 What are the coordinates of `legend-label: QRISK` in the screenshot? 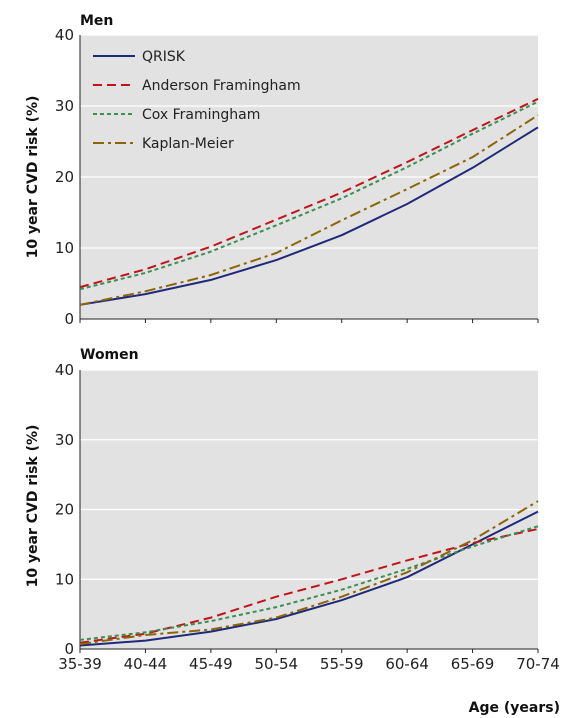 It's located at (164, 57).